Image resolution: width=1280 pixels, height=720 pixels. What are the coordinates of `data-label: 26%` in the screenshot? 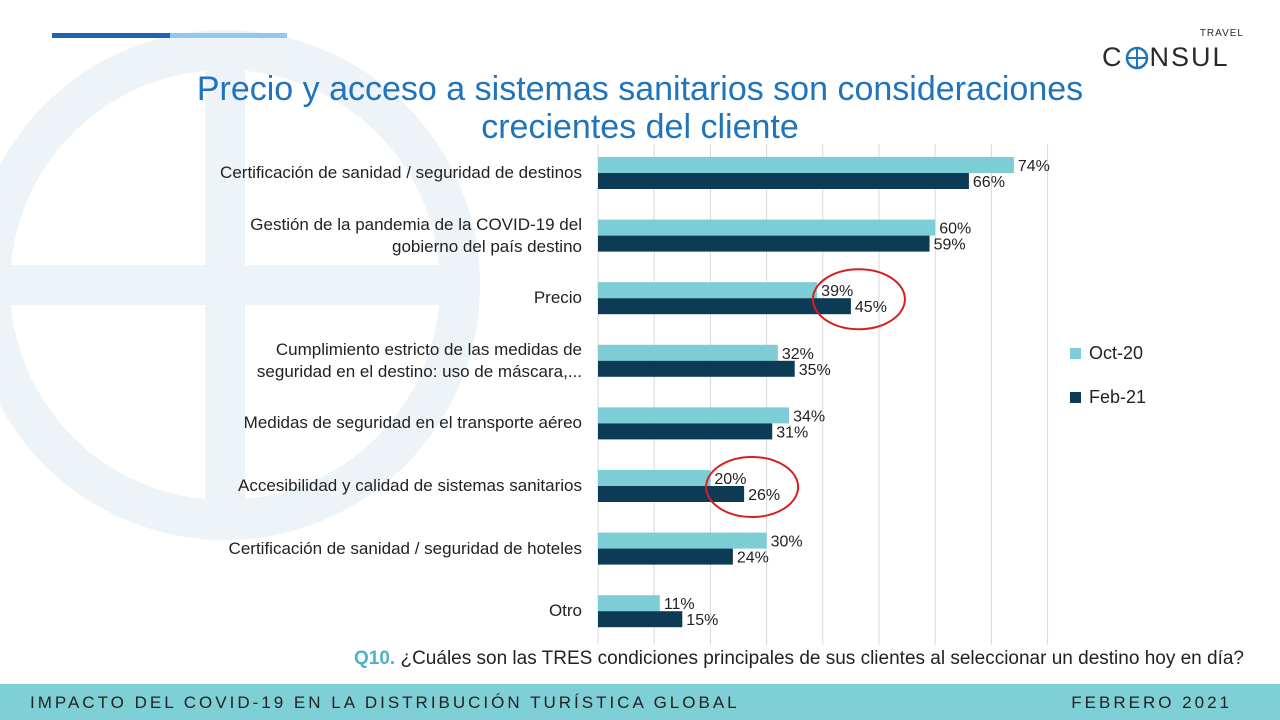 It's located at (764, 495).